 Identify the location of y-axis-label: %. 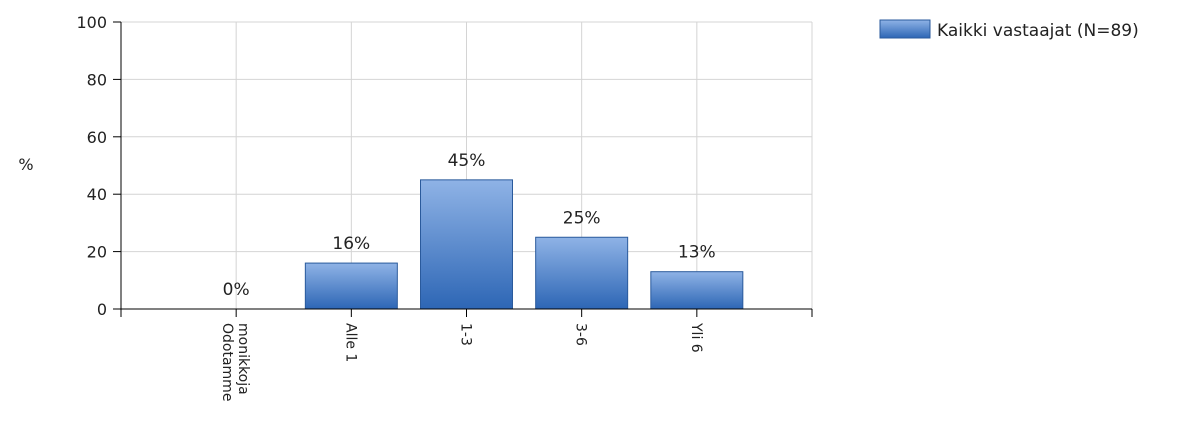
(25, 164).